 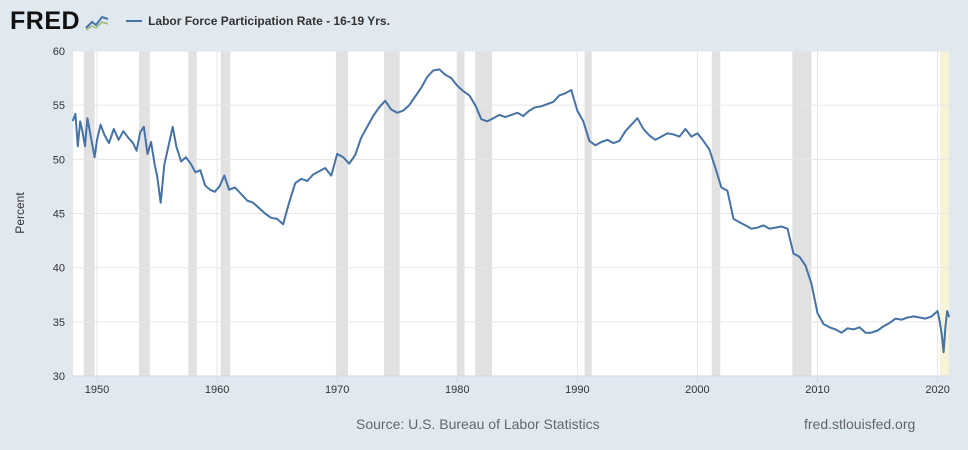 What do you see at coordinates (20, 213) in the screenshot?
I see `y-axis-title: Percent` at bounding box center [20, 213].